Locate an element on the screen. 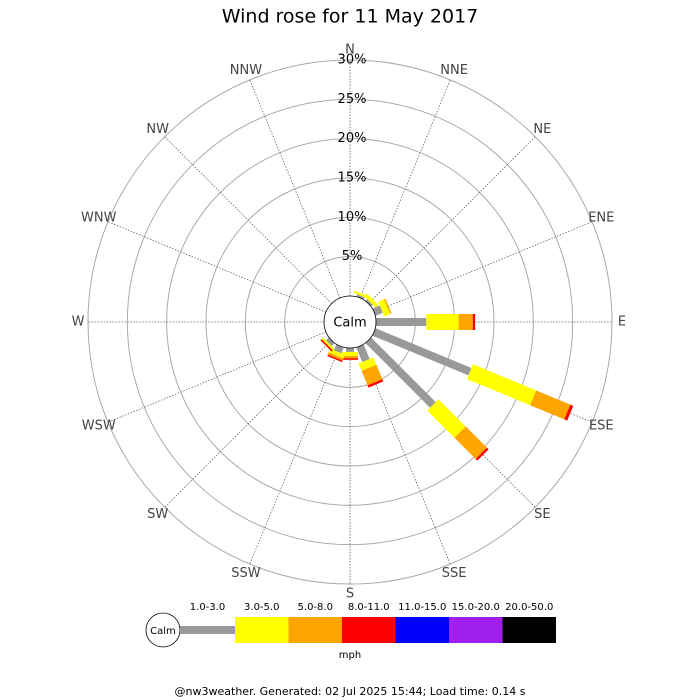  direction-label: SW is located at coordinates (157, 514).